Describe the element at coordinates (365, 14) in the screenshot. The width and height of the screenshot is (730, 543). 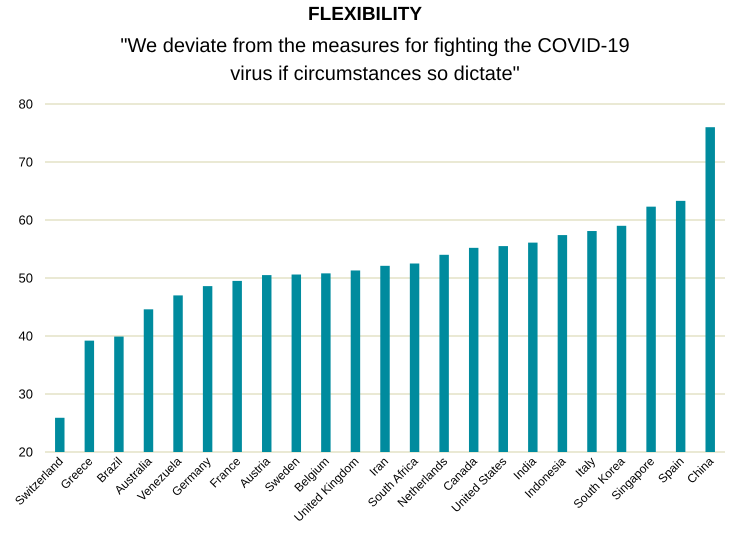
I see `chart-title: FLEXIBILITY` at that location.